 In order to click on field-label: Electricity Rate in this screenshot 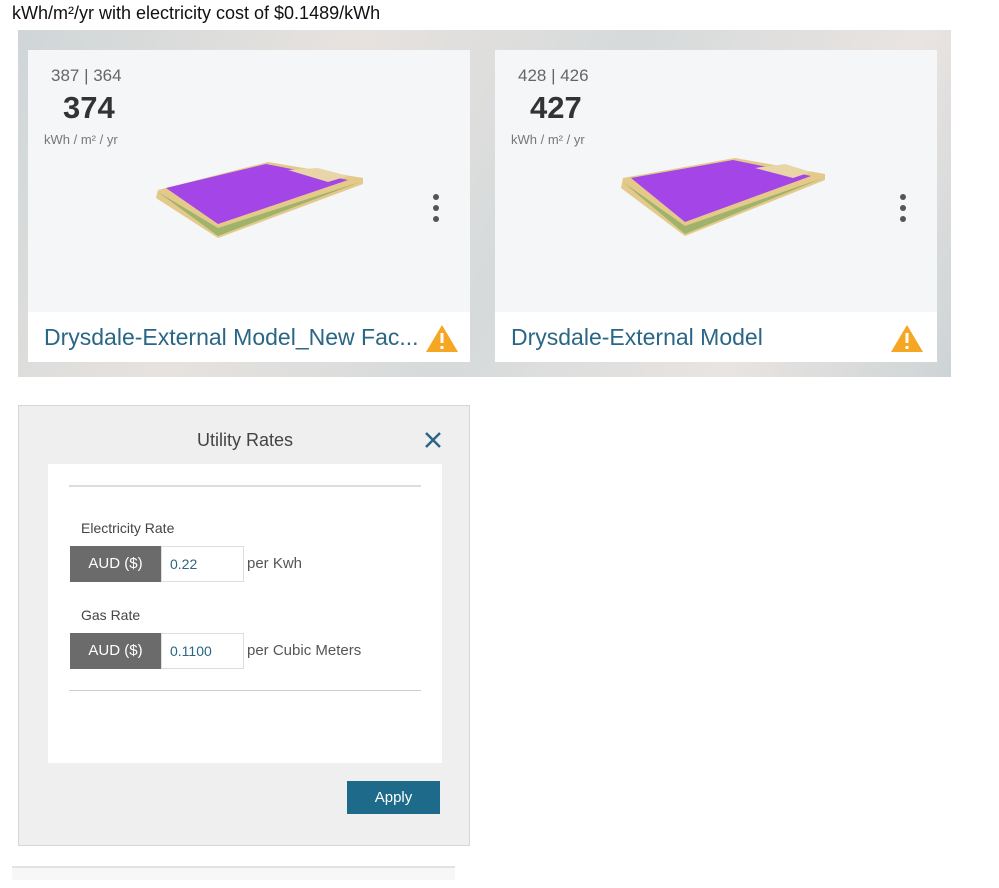, I will do `click(128, 528)`.